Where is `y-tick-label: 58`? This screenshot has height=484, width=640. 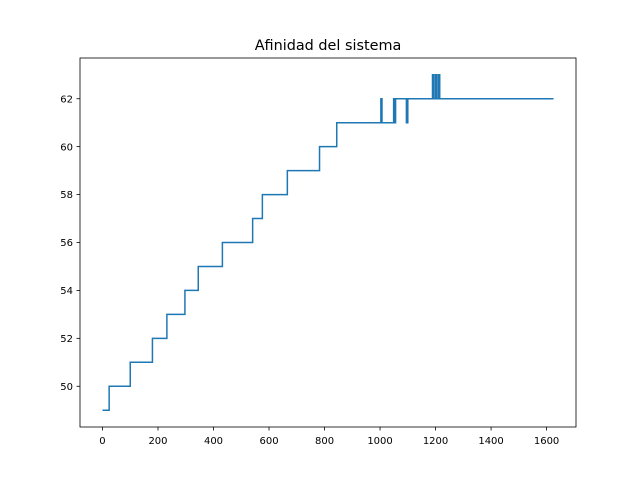
y-tick-label: 58 is located at coordinates (66, 195).